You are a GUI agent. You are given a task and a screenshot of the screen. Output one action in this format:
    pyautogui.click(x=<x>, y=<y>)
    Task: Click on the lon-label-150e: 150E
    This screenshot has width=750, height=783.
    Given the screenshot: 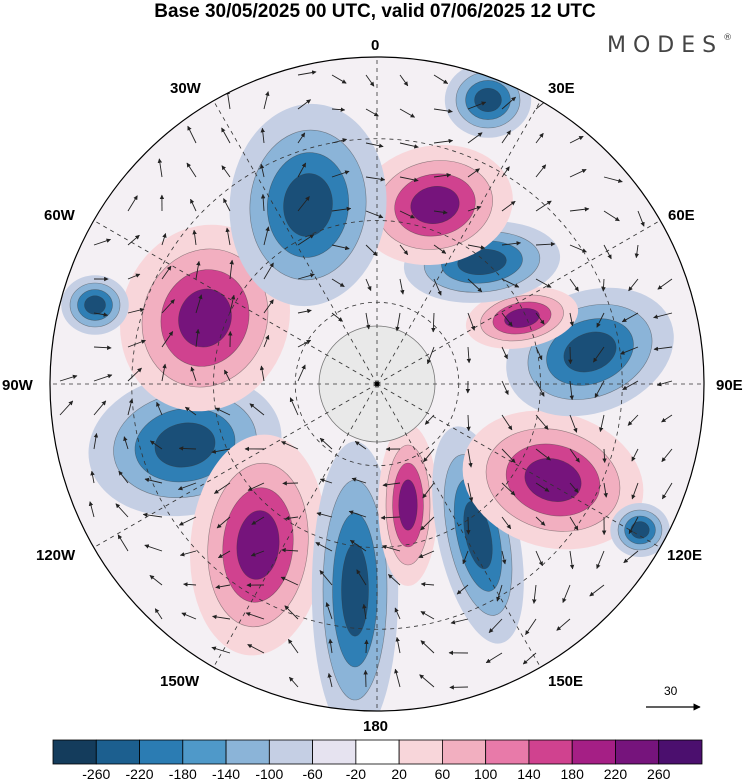 What is the action you would take?
    pyautogui.click(x=566, y=681)
    